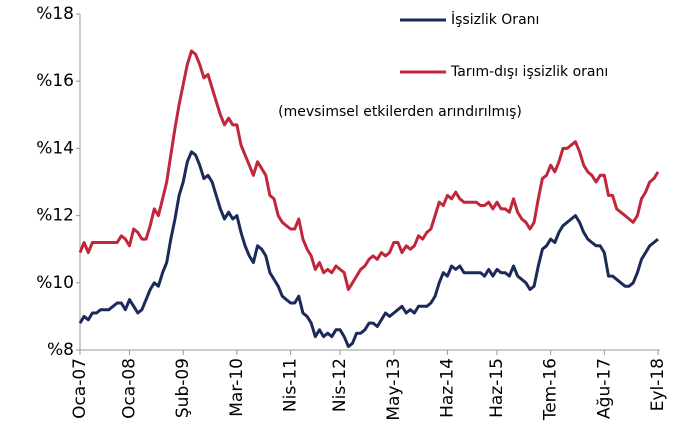 This screenshot has width=684, height=442. What do you see at coordinates (183, 388) in the screenshot?
I see `x-tick-label: Şub-09` at bounding box center [183, 388].